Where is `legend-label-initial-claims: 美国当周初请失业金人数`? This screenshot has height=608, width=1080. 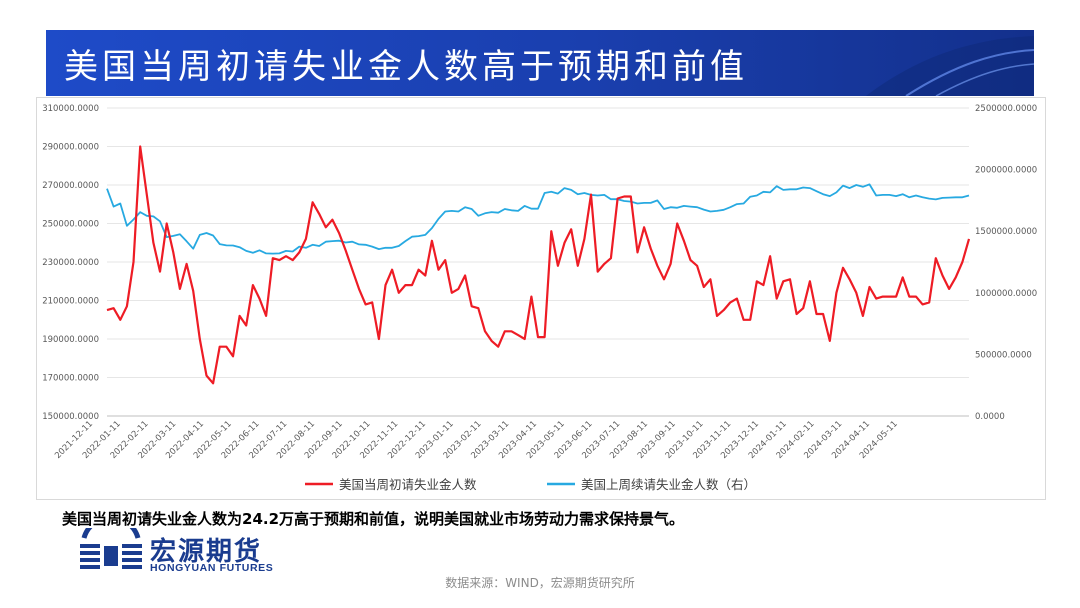 legend-label-initial-claims: 美国当周初请失业金人数 is located at coordinates (408, 484).